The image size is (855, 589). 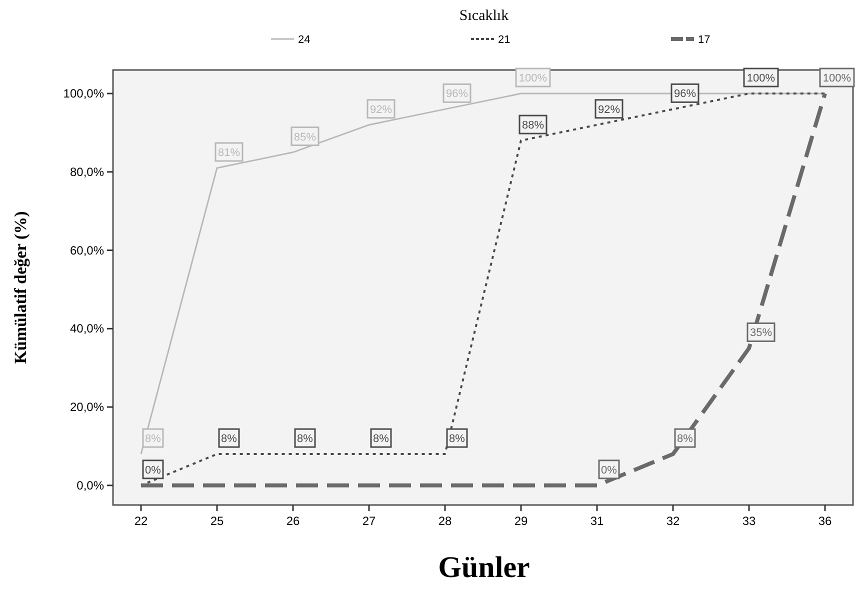 What do you see at coordinates (90, 485) in the screenshot?
I see `y-tick-label: 0,0%` at bounding box center [90, 485].